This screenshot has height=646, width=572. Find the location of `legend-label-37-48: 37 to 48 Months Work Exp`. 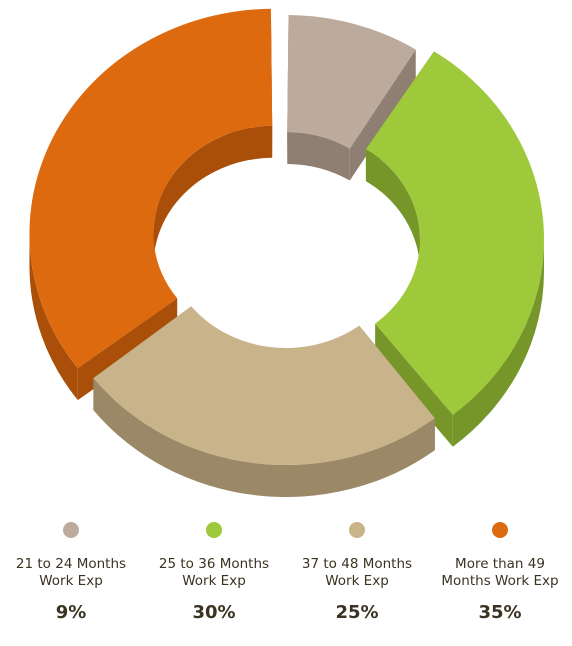

legend-label-37-48: 37 to 48 Months Work Exp is located at coordinates (357, 572).